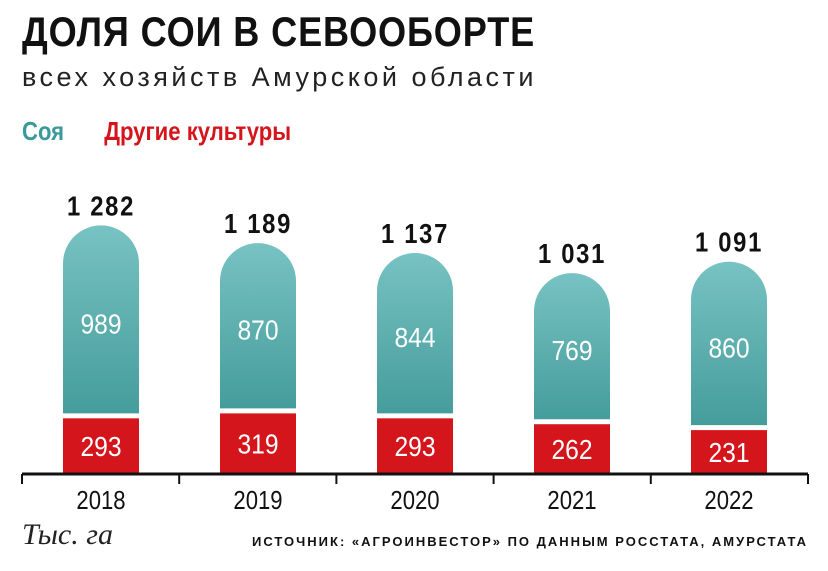  I want to click on label-soy: 860, so click(728, 348).